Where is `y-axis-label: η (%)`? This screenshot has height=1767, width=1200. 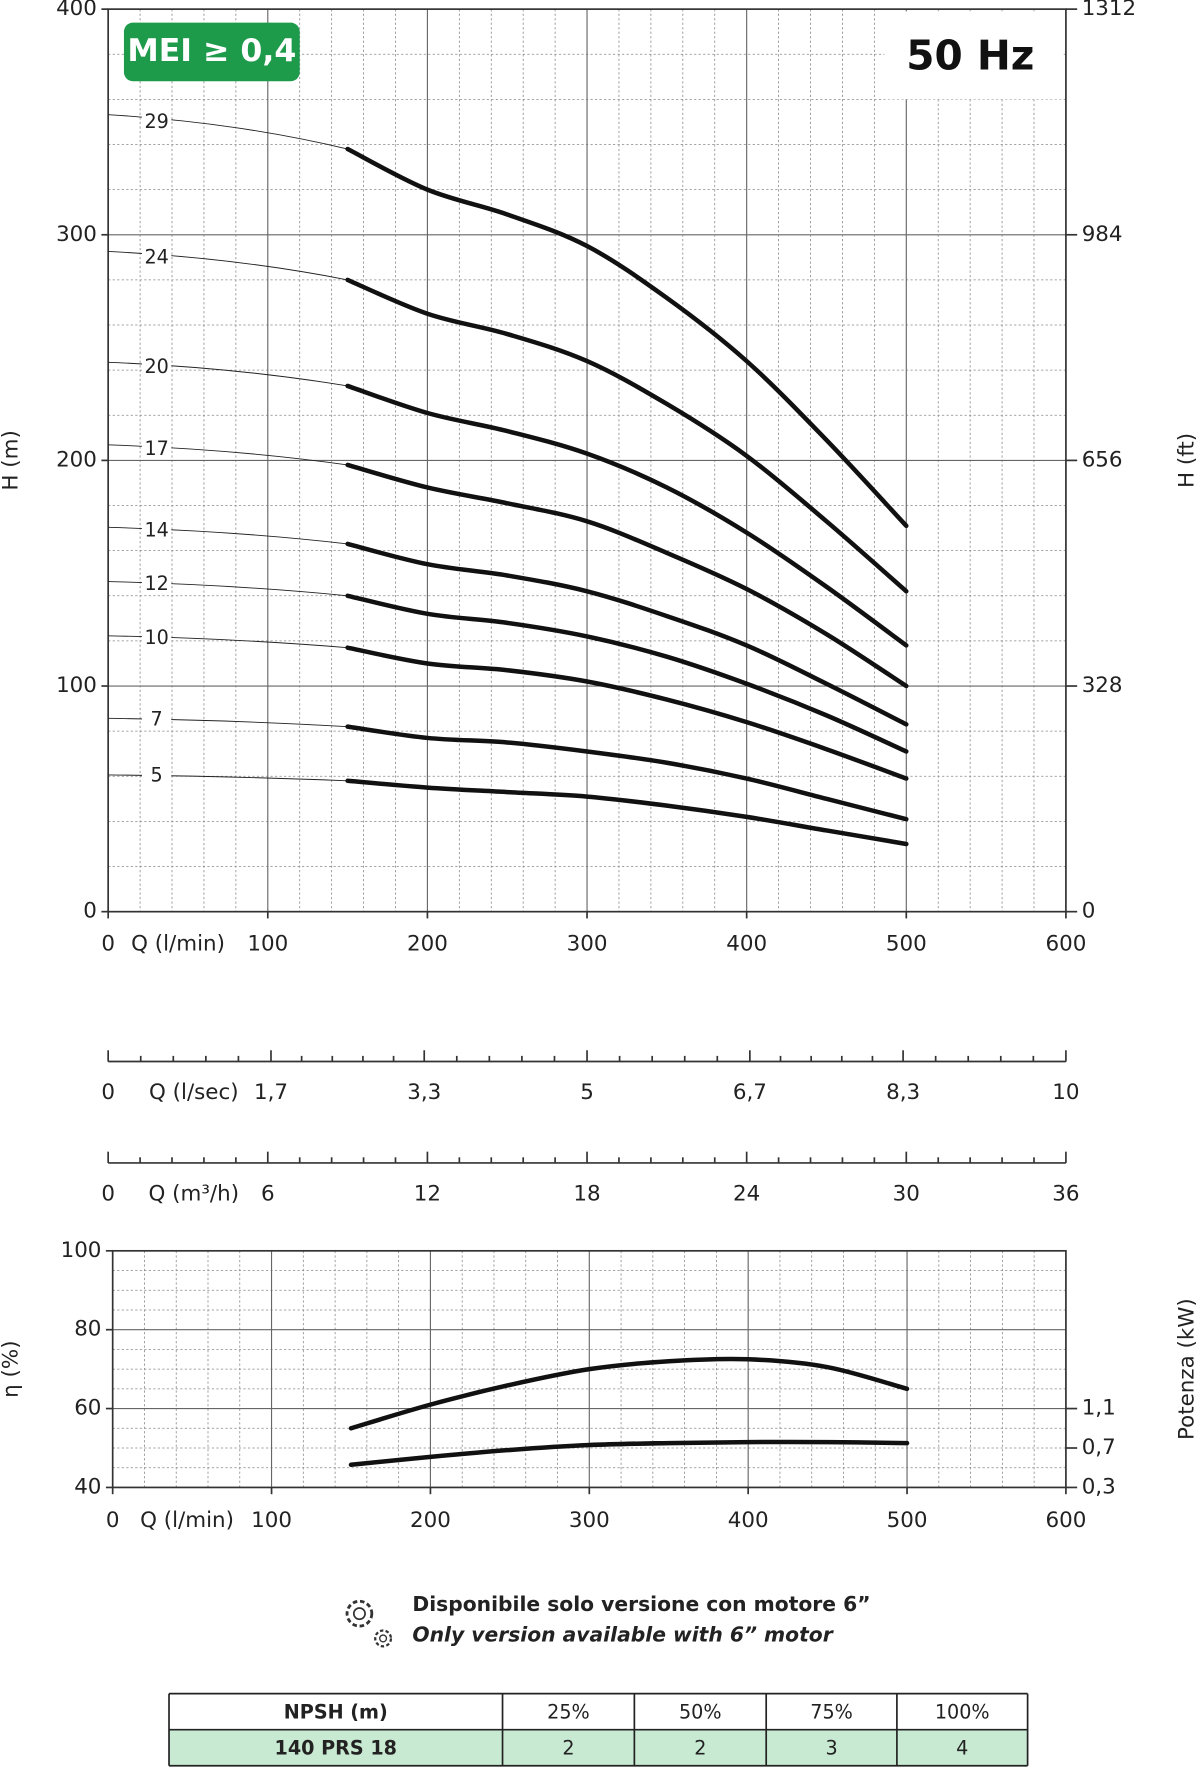
y-axis-label: η (%) is located at coordinates (11, 1368).